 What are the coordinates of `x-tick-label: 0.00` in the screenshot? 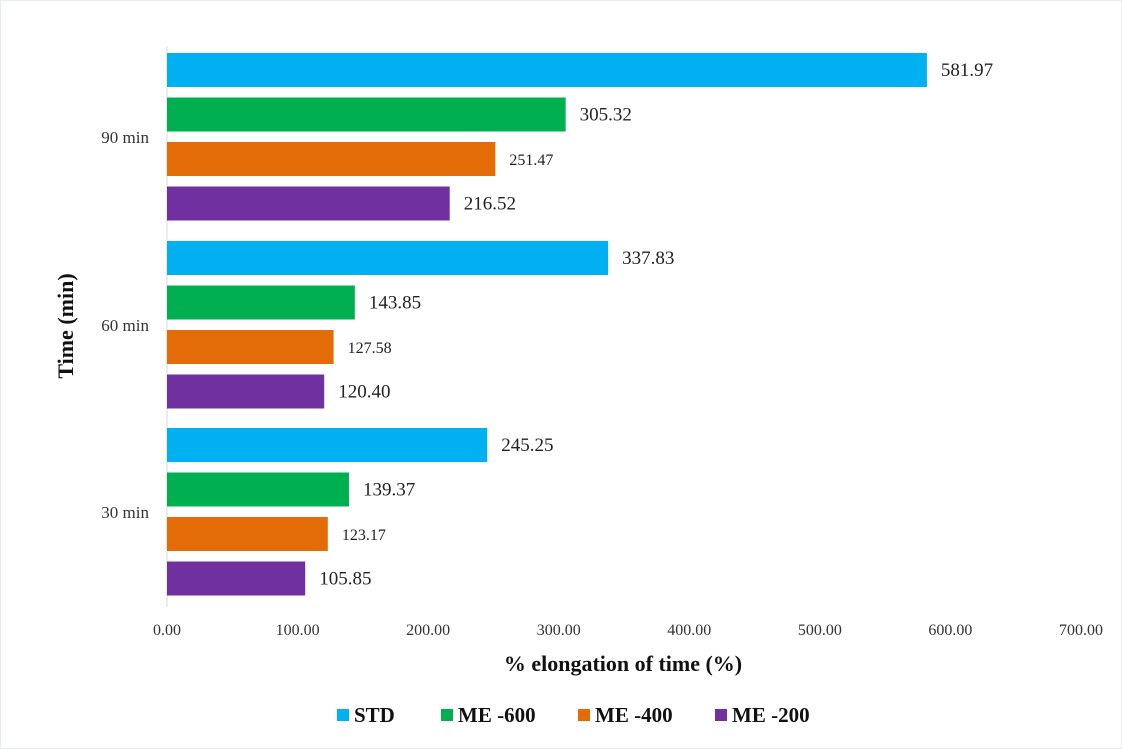 It's located at (167, 630).